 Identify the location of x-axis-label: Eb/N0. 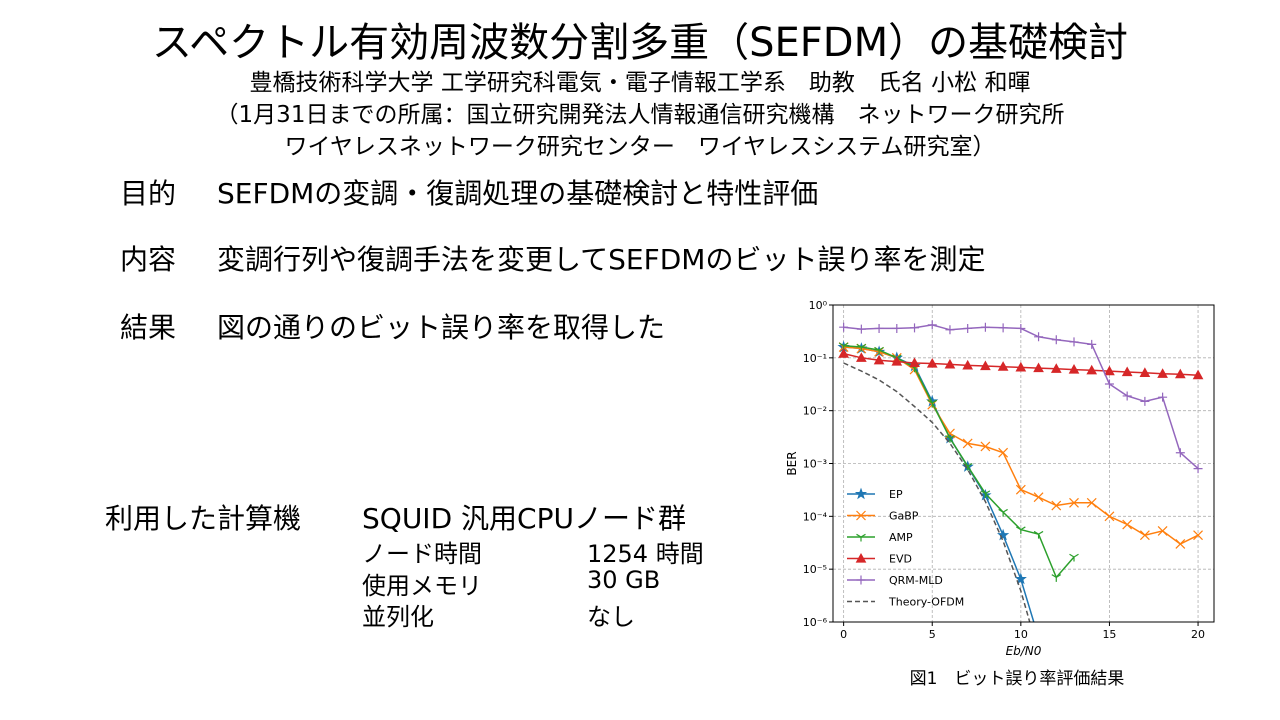
(1024, 651).